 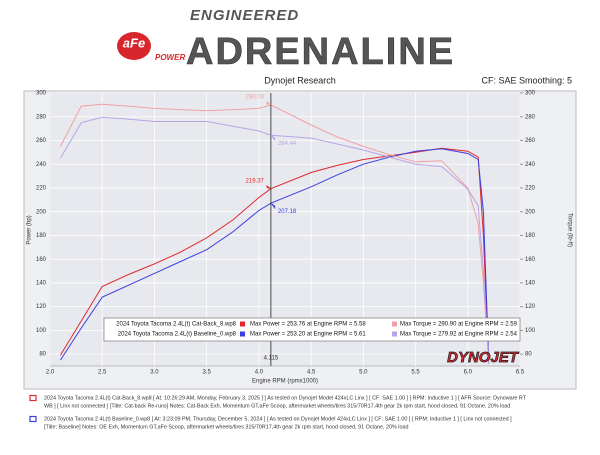 What do you see at coordinates (530, 212) in the screenshot?
I see `y2-tick-label: 200` at bounding box center [530, 212].